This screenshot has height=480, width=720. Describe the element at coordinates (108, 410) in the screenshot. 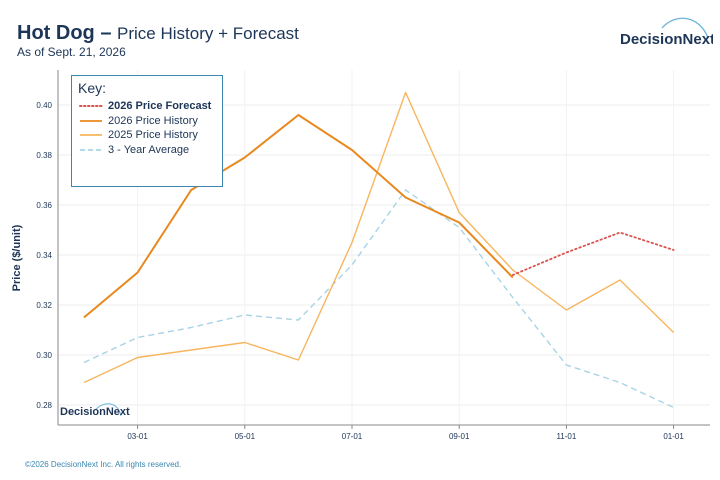

I see `watermark-arc` at that location.